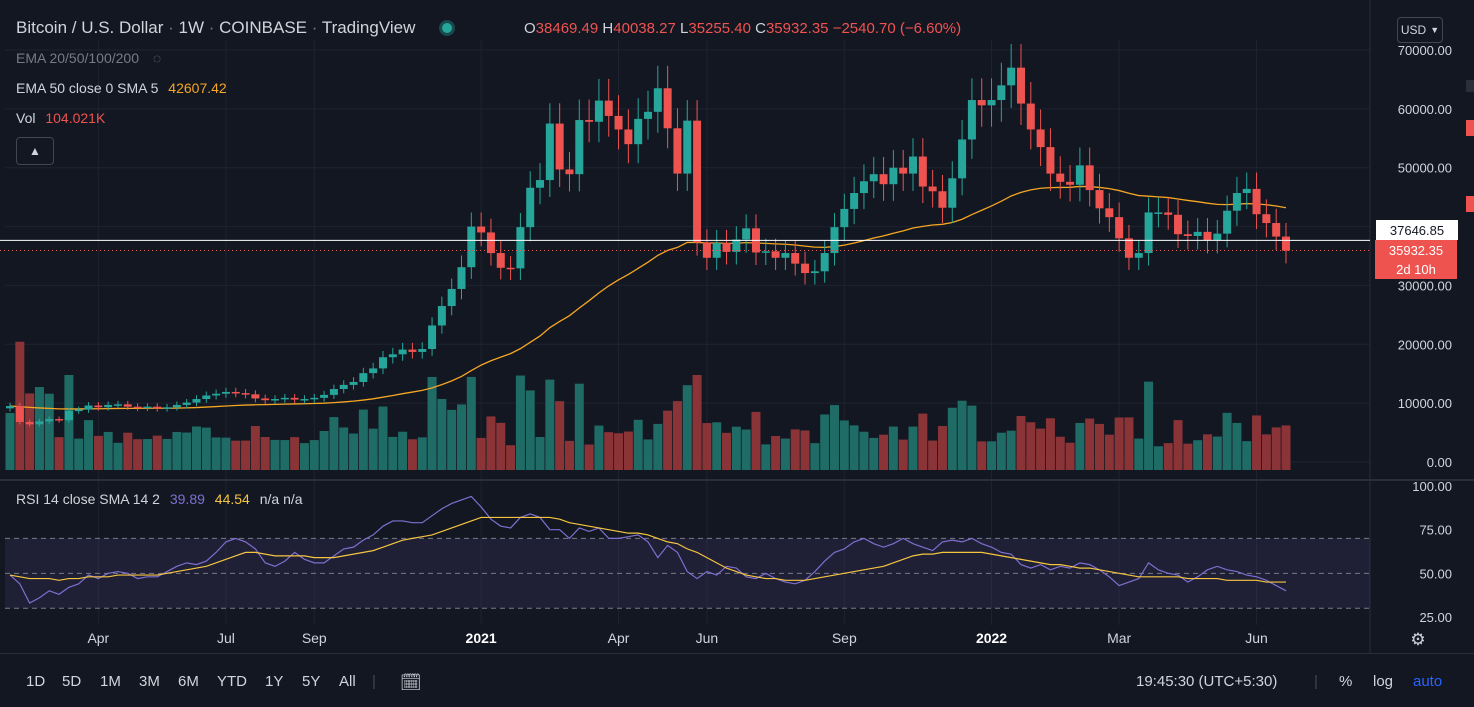 This screenshot has width=1474, height=707. Describe the element at coordinates (1470, 86) in the screenshot. I see `side-marker` at that location.